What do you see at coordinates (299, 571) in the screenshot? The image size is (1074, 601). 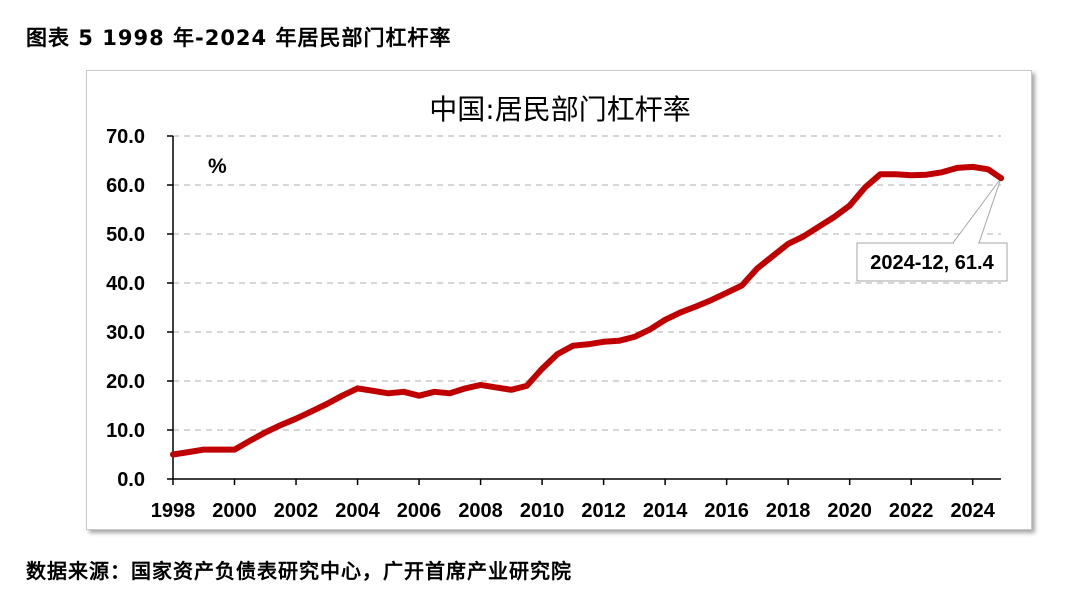 I see `source-note: 数据来源：国家资产负债表研究中心，广开首席产业研究院` at bounding box center [299, 571].